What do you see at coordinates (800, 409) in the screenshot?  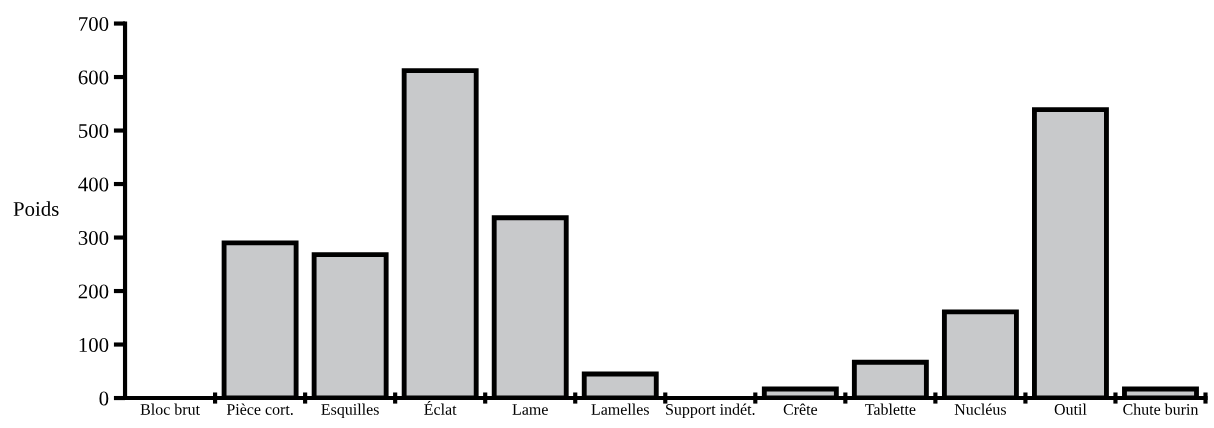 I see `x-tick-label: Crête` at bounding box center [800, 409].